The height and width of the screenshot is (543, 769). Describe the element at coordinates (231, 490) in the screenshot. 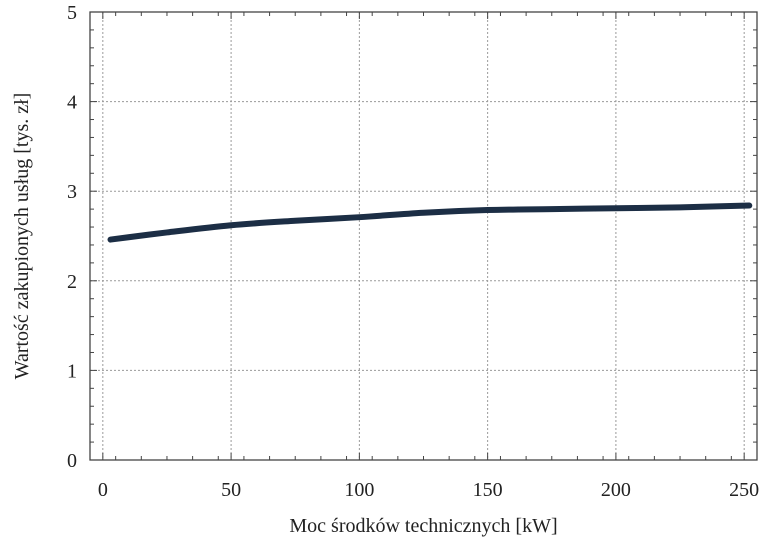

I see `x-tick-label: 50` at that location.